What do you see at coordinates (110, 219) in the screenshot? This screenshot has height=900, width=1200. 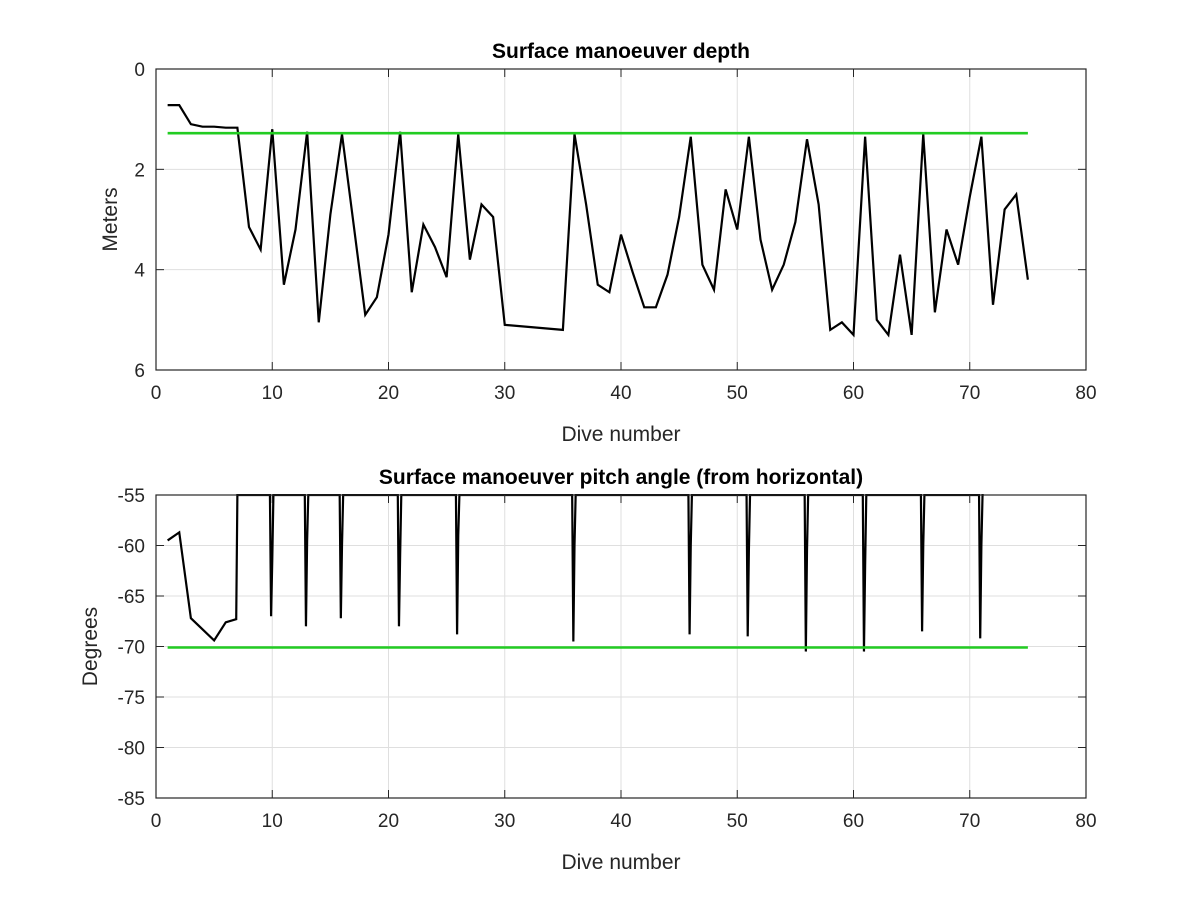 I see `y-axis-label: Meters` at bounding box center [110, 219].